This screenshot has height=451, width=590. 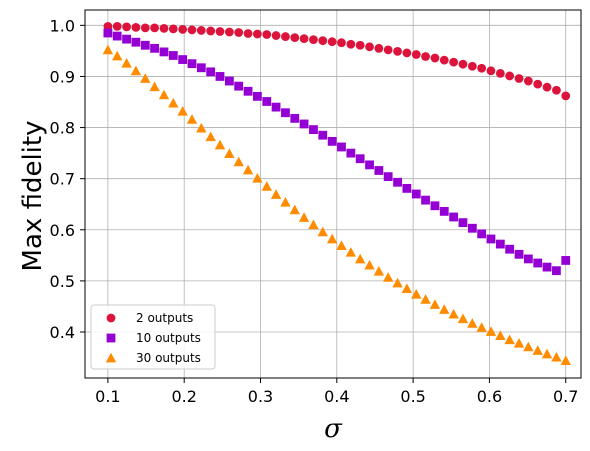 I want to click on y-axis: 0.4 0.5 0.6 0.7 0.8 0.9 1.0, so click(x=67, y=179).